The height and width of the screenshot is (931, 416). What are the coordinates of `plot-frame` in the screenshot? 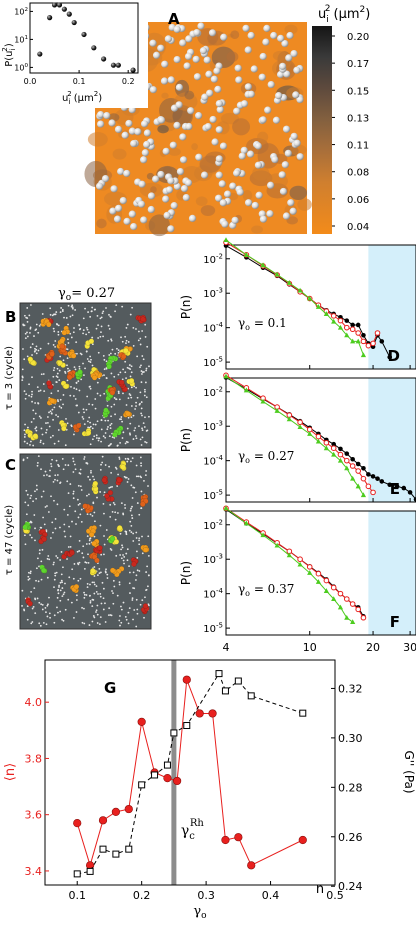 It's located at (320, 440).